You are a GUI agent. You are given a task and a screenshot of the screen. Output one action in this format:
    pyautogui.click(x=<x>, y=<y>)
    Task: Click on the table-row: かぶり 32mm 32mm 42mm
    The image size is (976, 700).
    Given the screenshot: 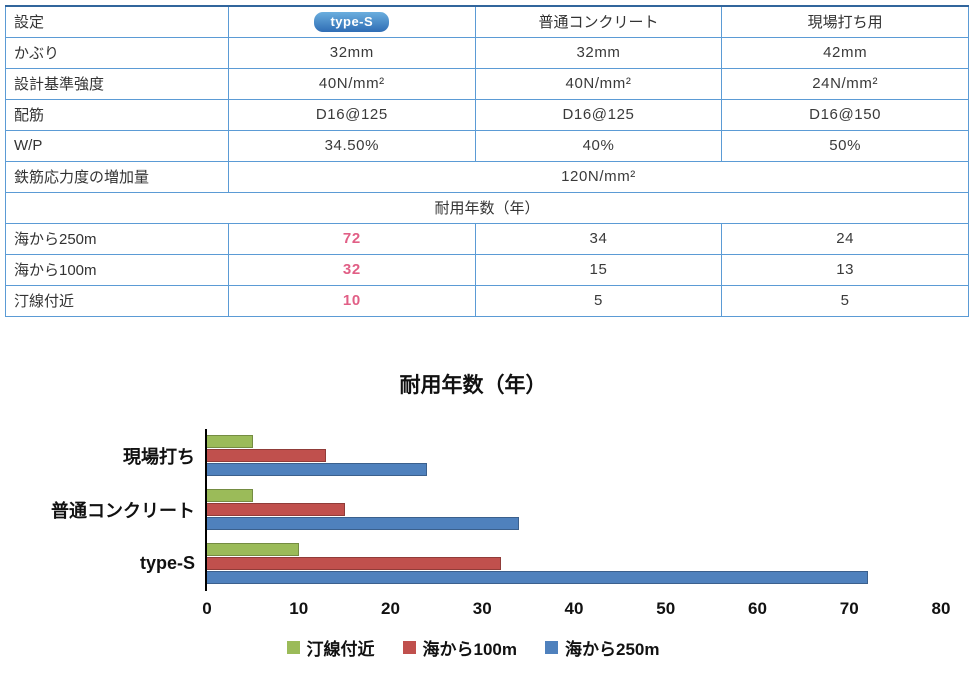 What is the action you would take?
    pyautogui.click(x=487, y=52)
    